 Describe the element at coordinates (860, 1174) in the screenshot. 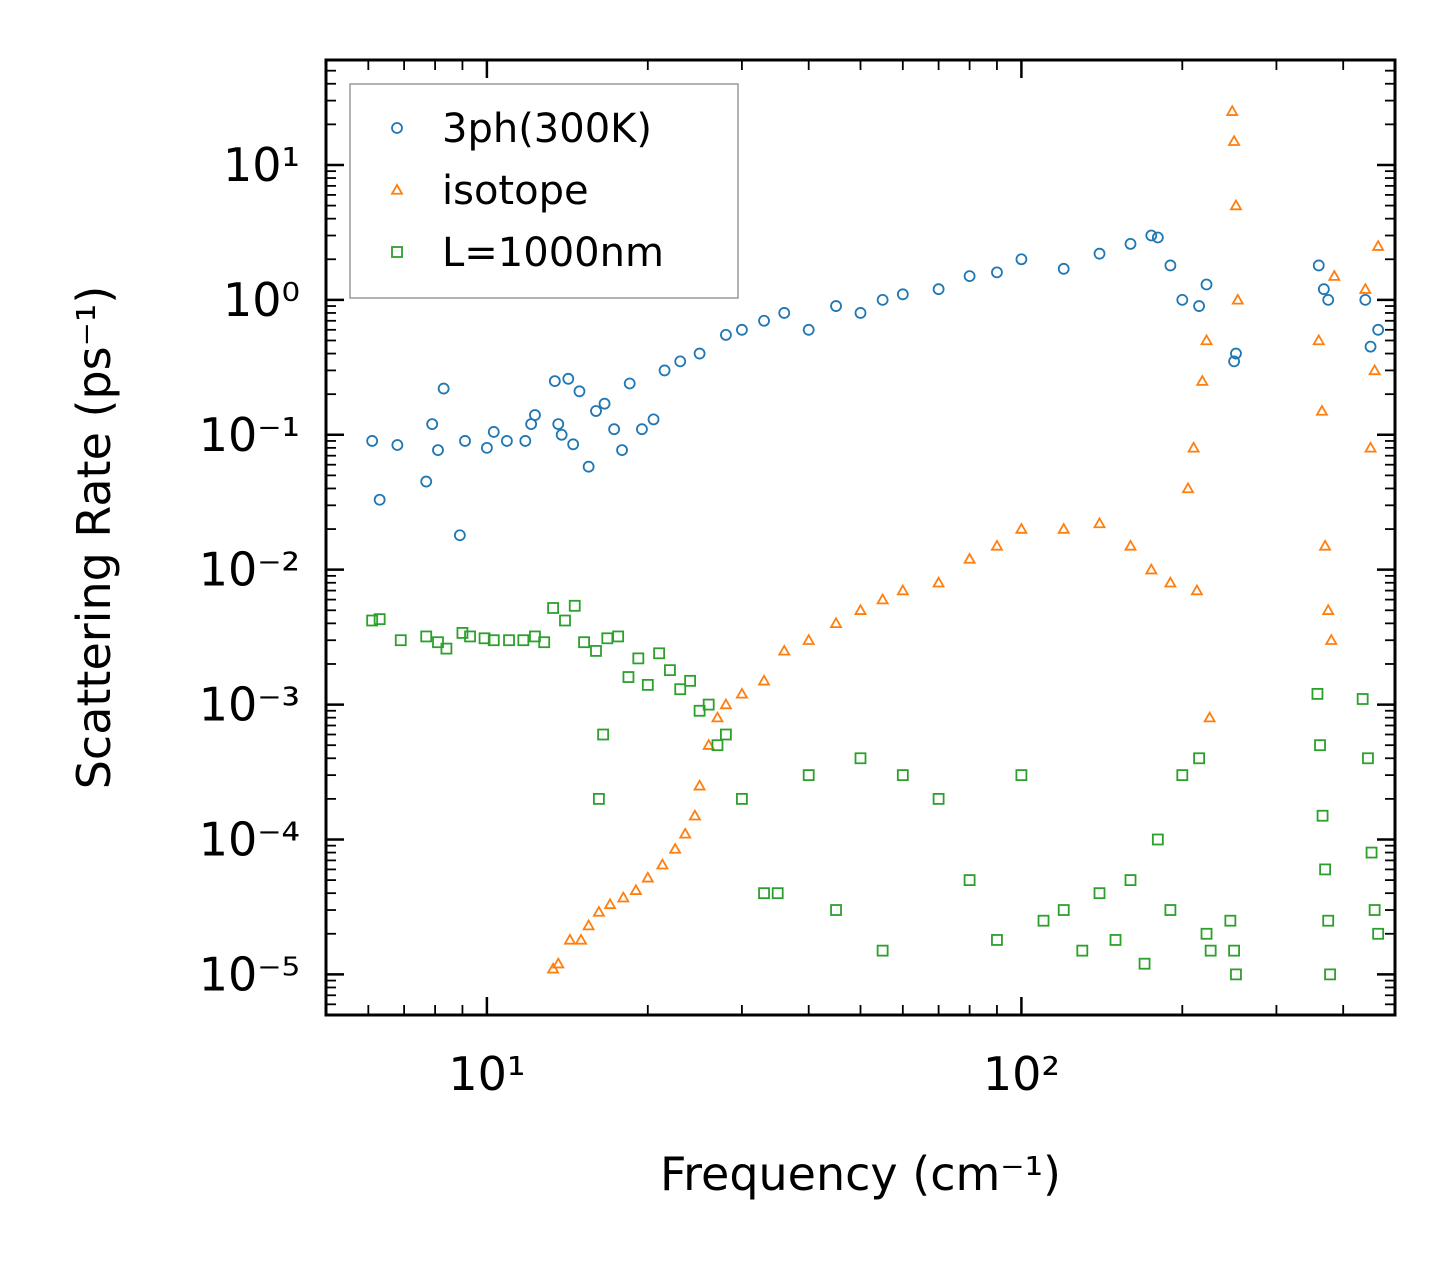

I see `x-axis-label: Frequency (cm⁻¹)` at that location.